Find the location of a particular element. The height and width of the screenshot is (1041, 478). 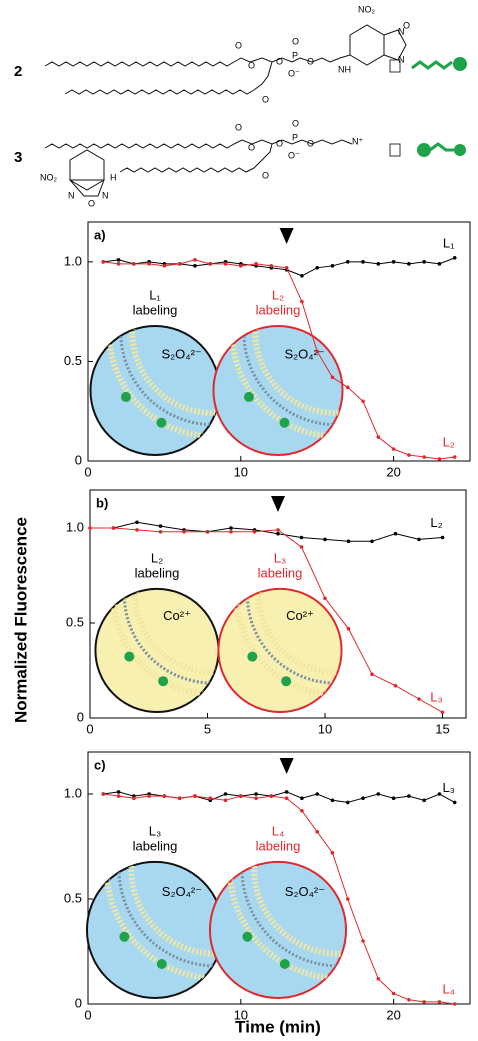

atom: N⁺ is located at coordinates (357, 141).